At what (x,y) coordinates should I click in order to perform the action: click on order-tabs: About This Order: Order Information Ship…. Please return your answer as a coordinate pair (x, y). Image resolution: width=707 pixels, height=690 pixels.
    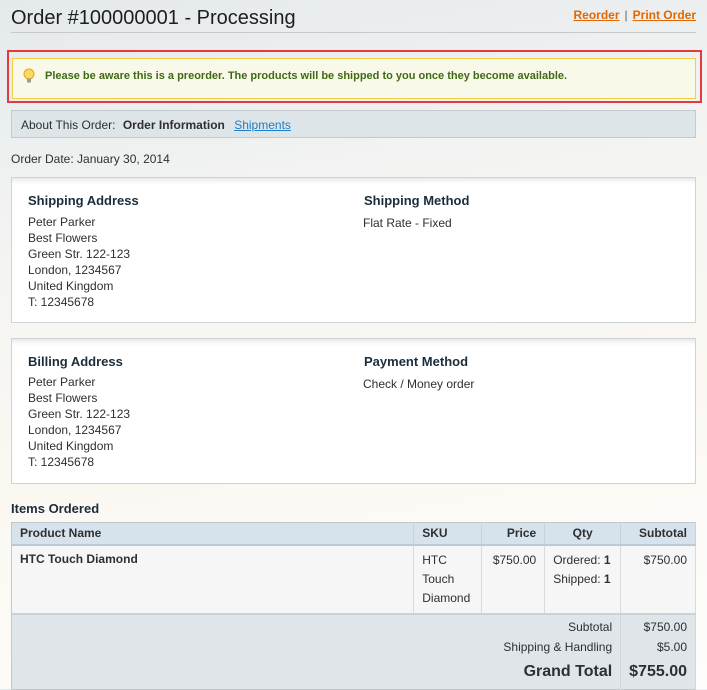
    Looking at the image, I should click on (353, 124).